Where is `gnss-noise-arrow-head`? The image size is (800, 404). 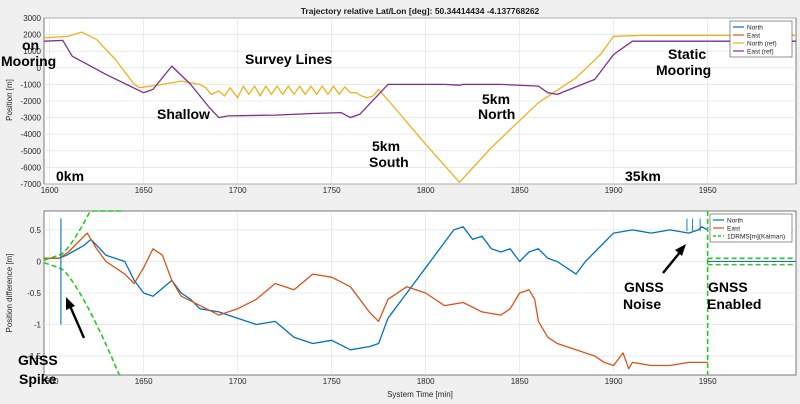
gnss-noise-arrow-head is located at coordinates (680, 250).